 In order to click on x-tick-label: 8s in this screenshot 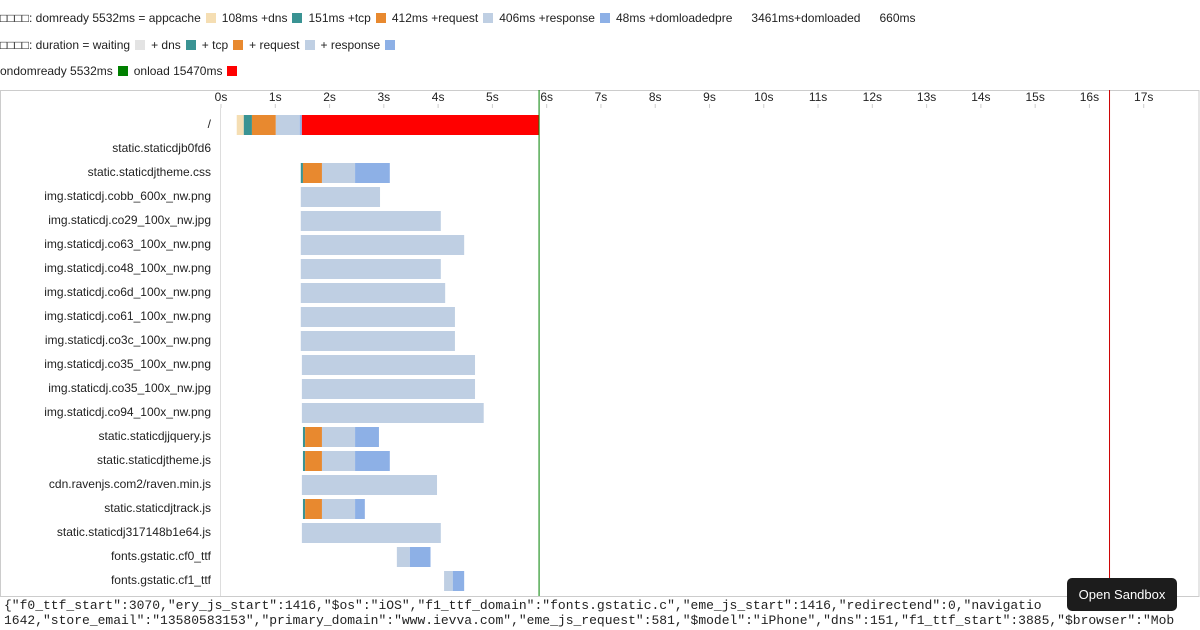, I will do `click(655, 97)`.